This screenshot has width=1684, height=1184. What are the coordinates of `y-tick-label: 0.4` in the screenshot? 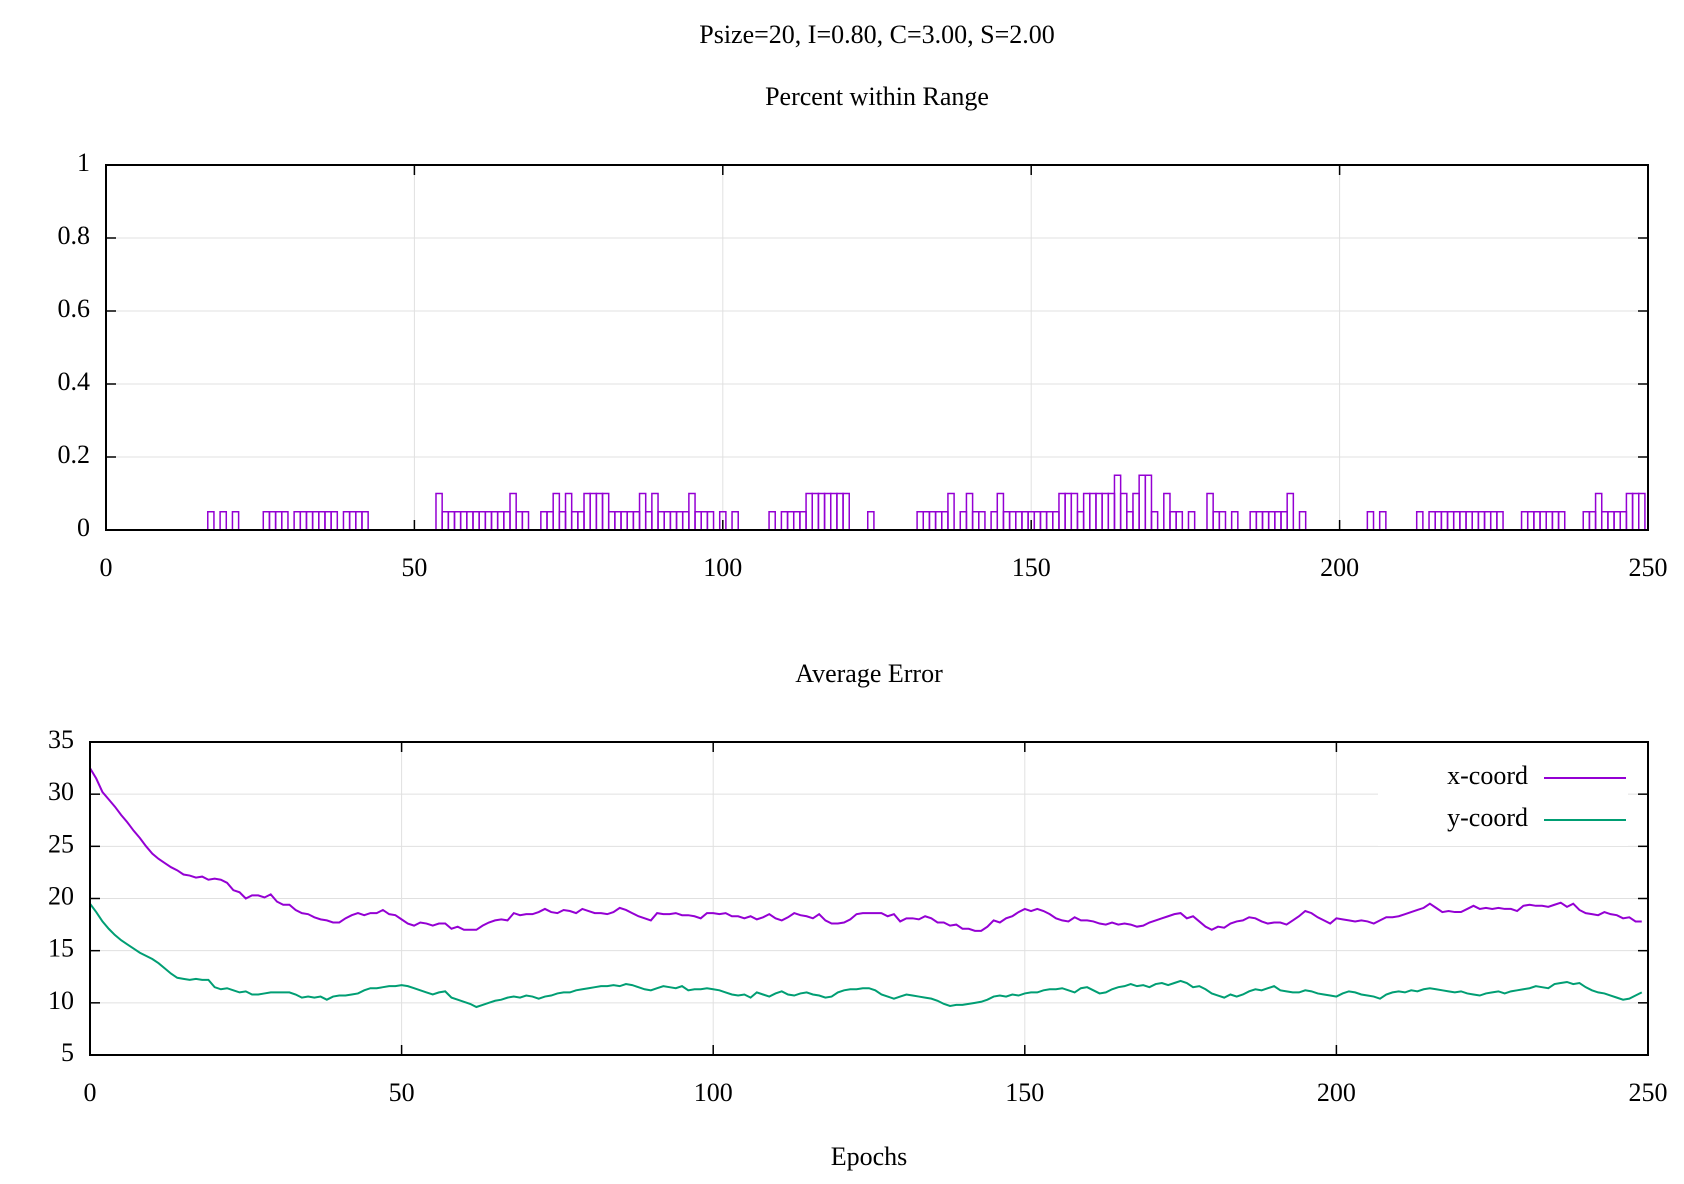 It's located at (74, 381).